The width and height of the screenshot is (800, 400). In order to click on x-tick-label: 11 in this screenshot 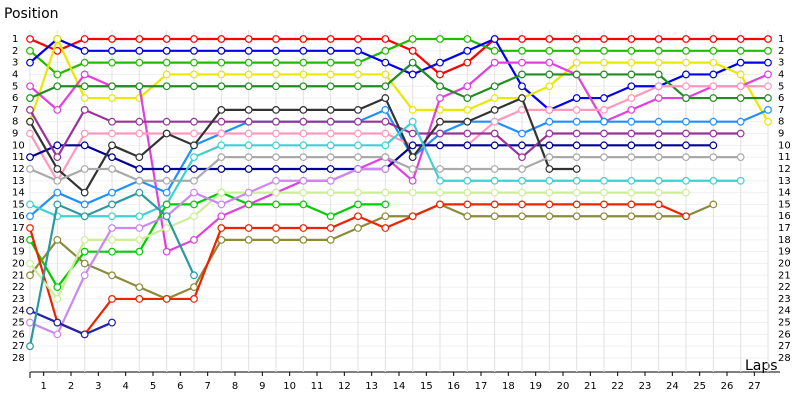, I will do `click(317, 386)`.